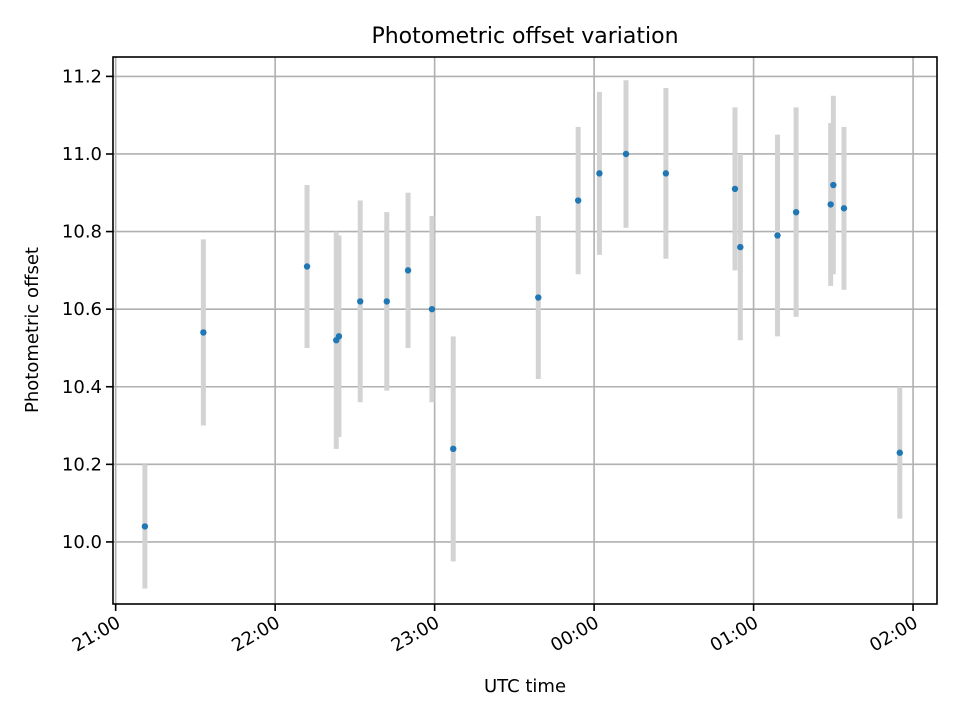  What do you see at coordinates (525, 686) in the screenshot?
I see `x-axis-label: UTC time` at bounding box center [525, 686].